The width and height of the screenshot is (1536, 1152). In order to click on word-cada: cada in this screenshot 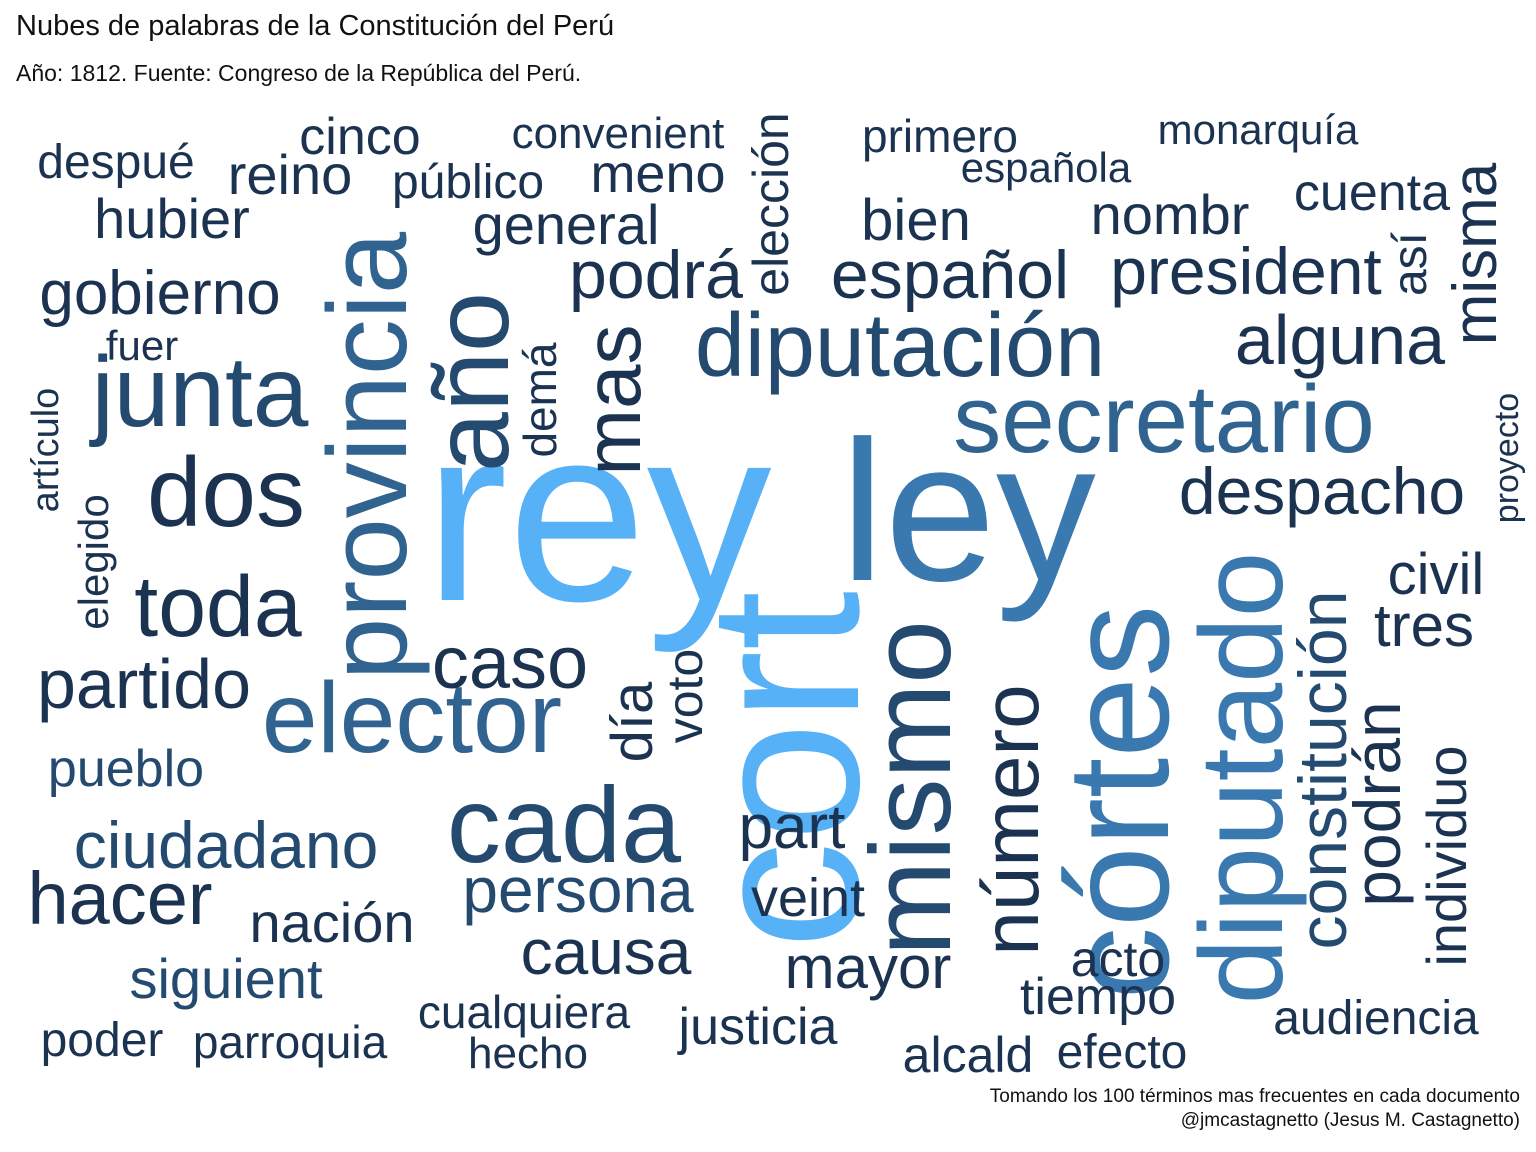, I will do `click(564, 824)`.